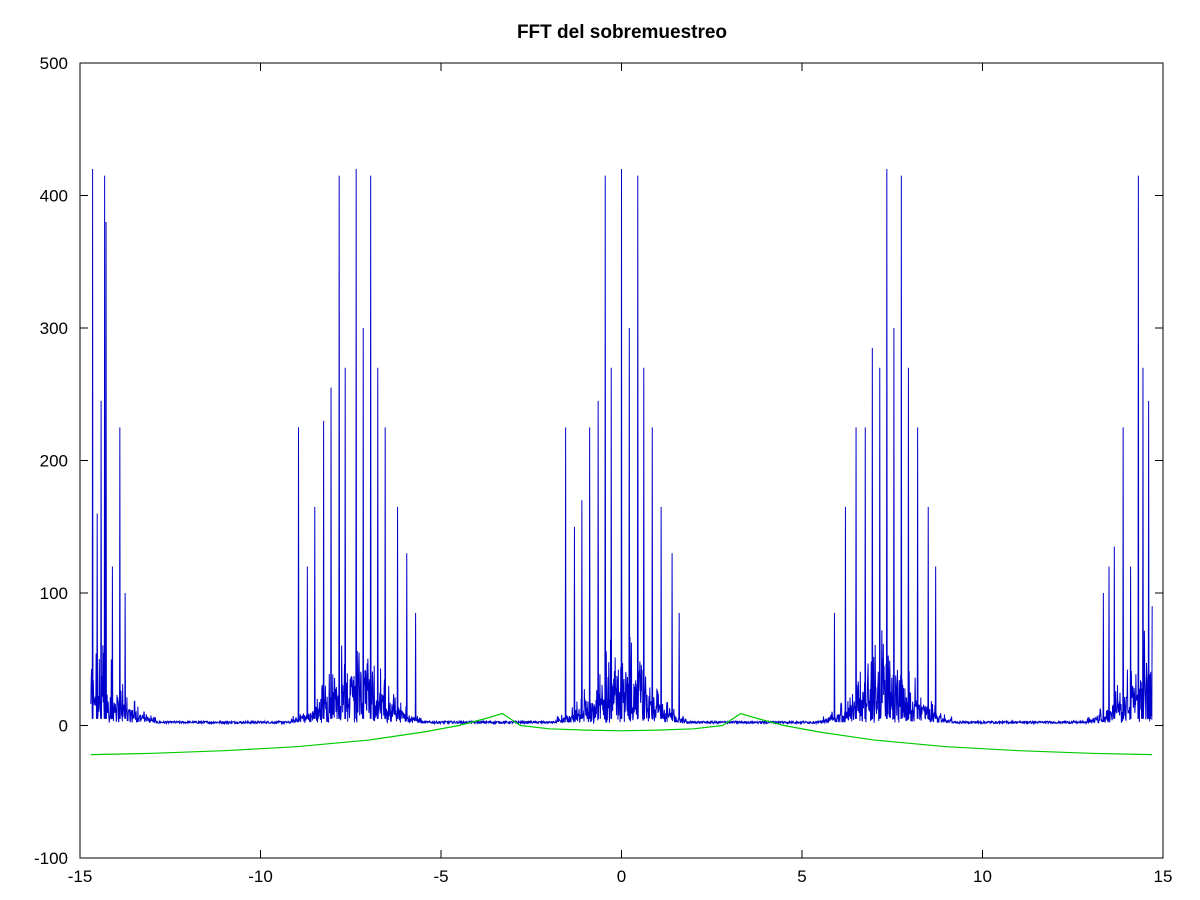 Image resolution: width=1200 pixels, height=900 pixels. What do you see at coordinates (54, 593) in the screenshot?
I see `y-tick-label: 100` at bounding box center [54, 593].